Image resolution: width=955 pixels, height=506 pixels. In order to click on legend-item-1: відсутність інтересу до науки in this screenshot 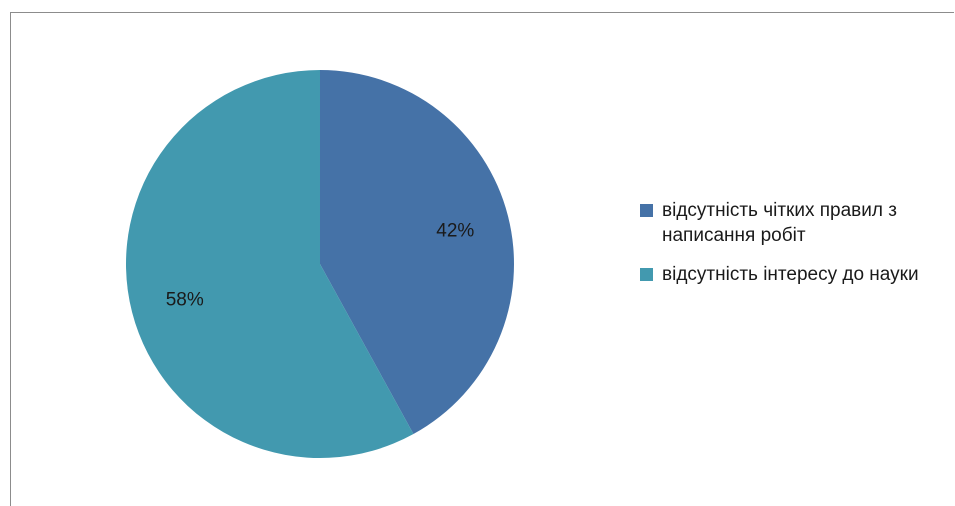, I will do `click(797, 274)`.